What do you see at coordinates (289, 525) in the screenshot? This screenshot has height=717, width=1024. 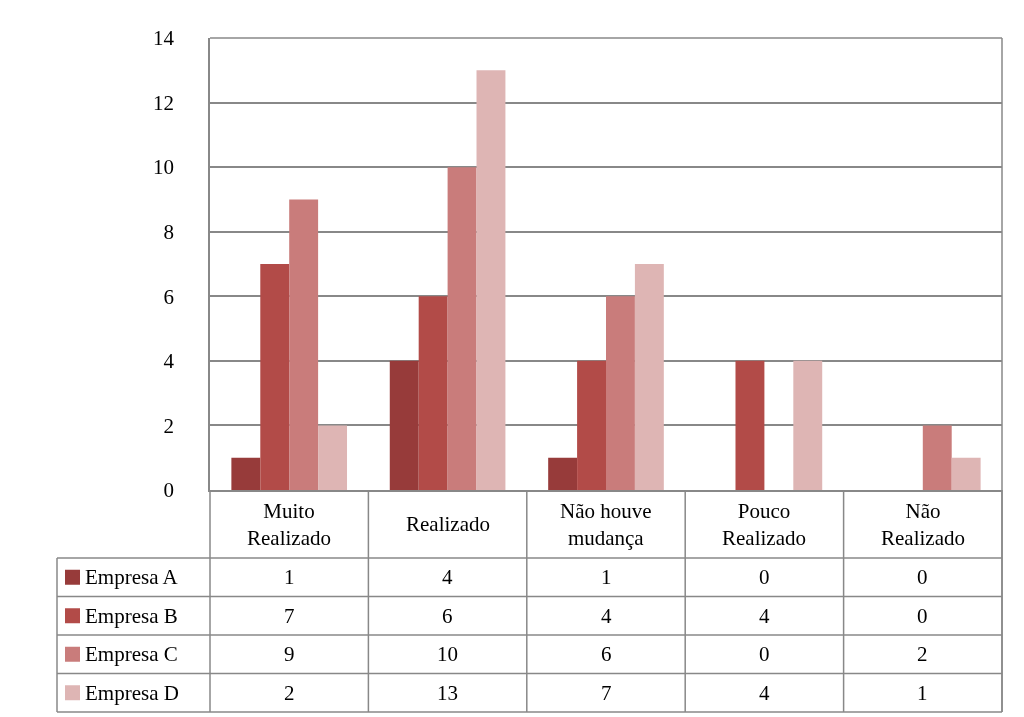 I see `x-tick-label: Muito Realizado` at bounding box center [289, 525].